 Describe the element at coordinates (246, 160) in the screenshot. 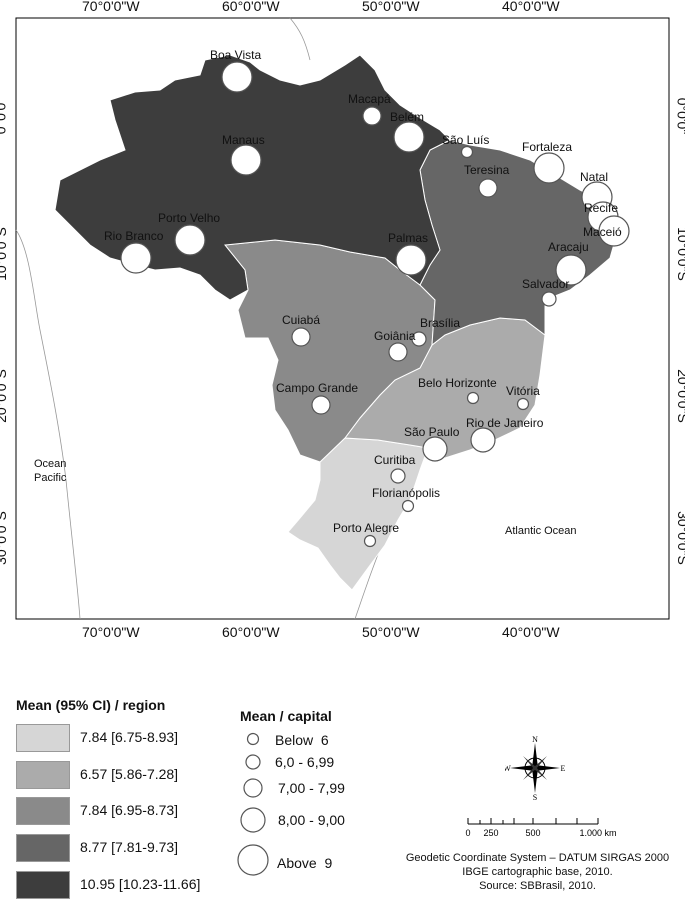

I see `capital-marker-manaus` at that location.